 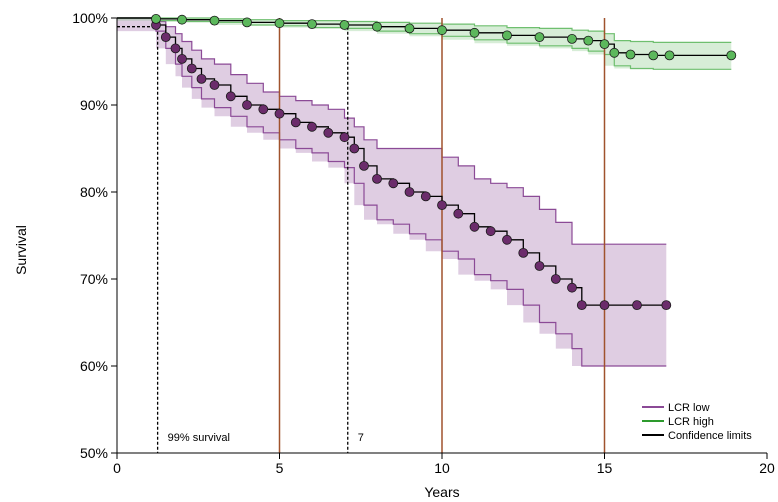 What do you see at coordinates (94, 366) in the screenshot?
I see `y-tick-label-1: 60%` at bounding box center [94, 366].